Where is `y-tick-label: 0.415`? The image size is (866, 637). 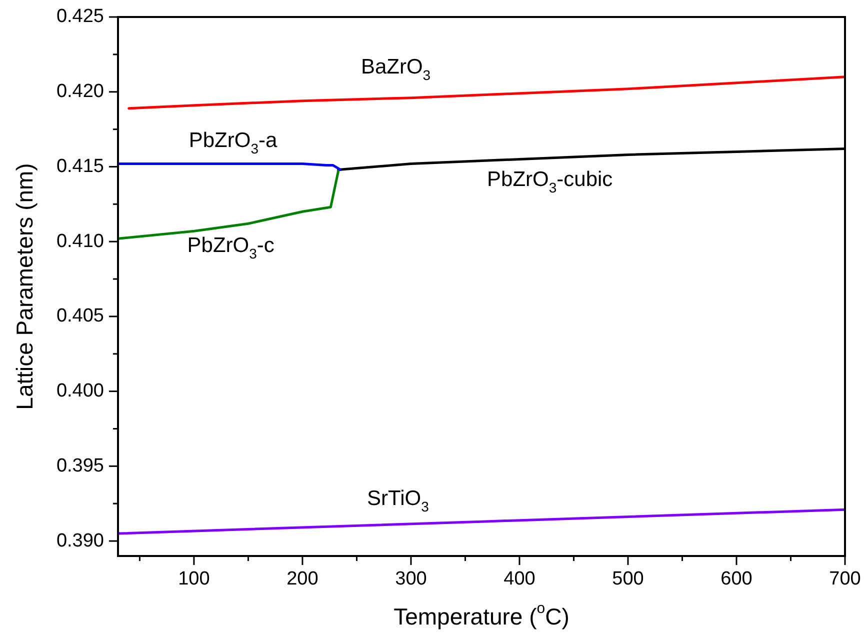
y-tick-label: 0.415 is located at coordinates (80, 166).